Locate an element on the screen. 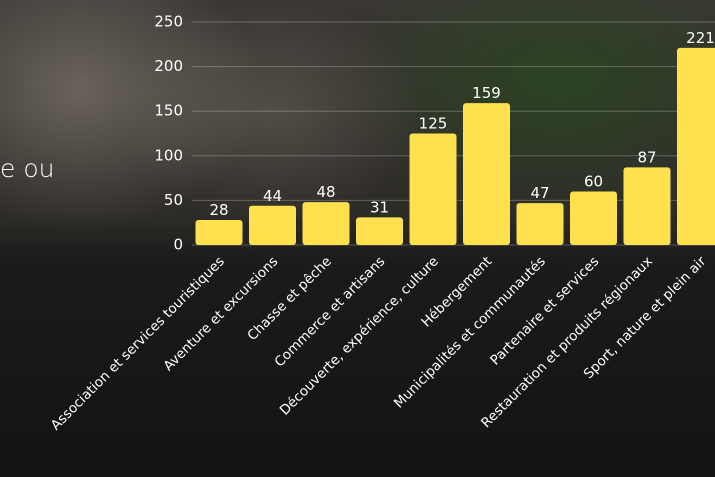  value-label: 48 is located at coordinates (325, 192).